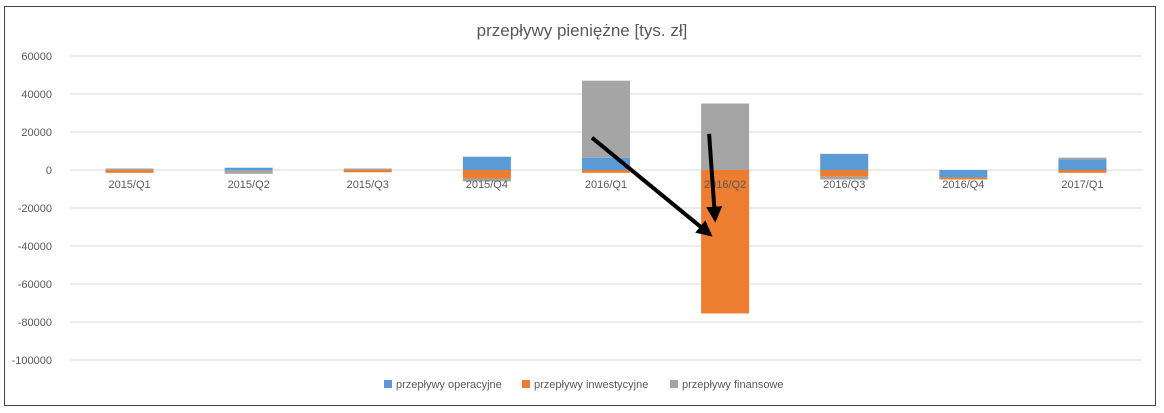 The height and width of the screenshot is (413, 1164). I want to click on x-tick-label: 2015/Q3, so click(368, 185).